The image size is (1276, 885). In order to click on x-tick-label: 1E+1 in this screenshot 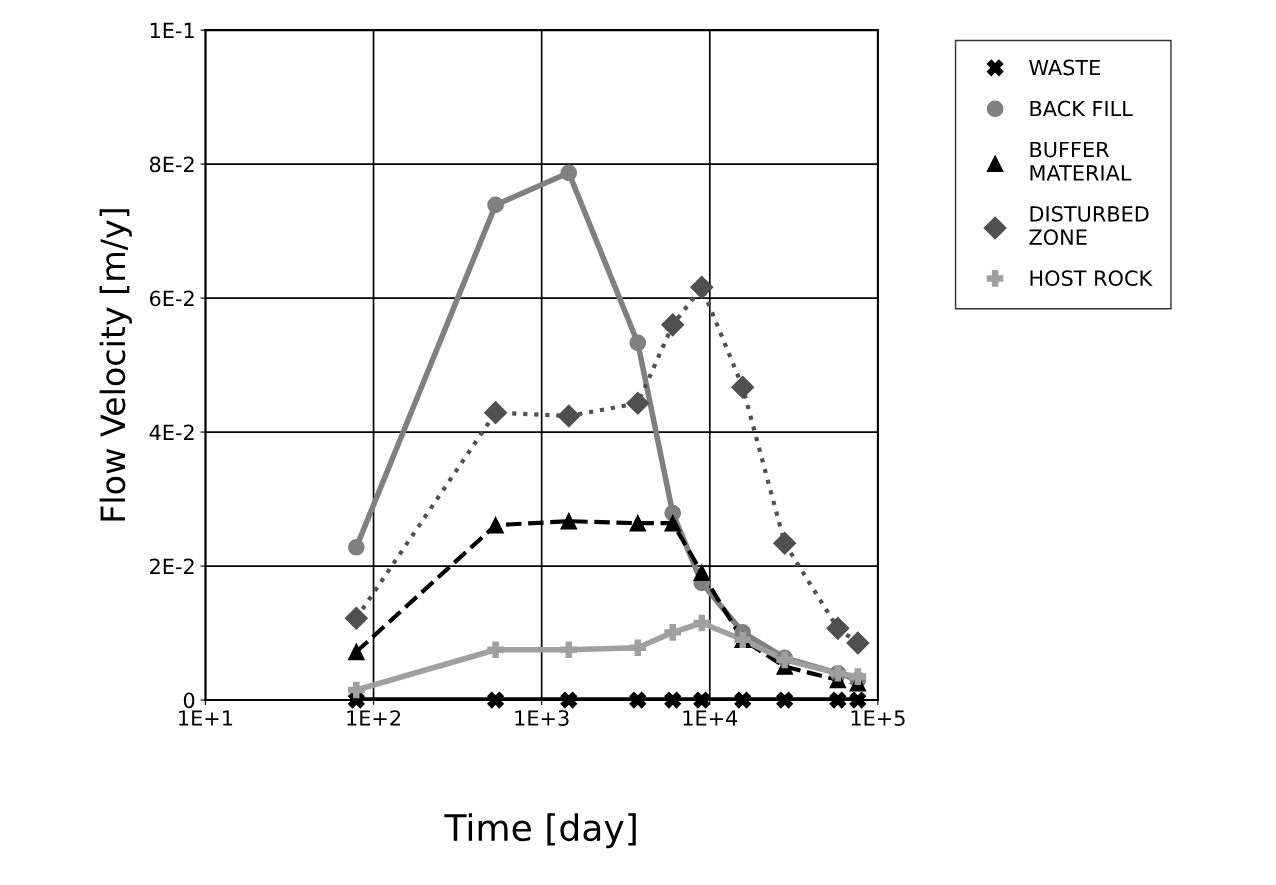, I will do `click(206, 718)`.